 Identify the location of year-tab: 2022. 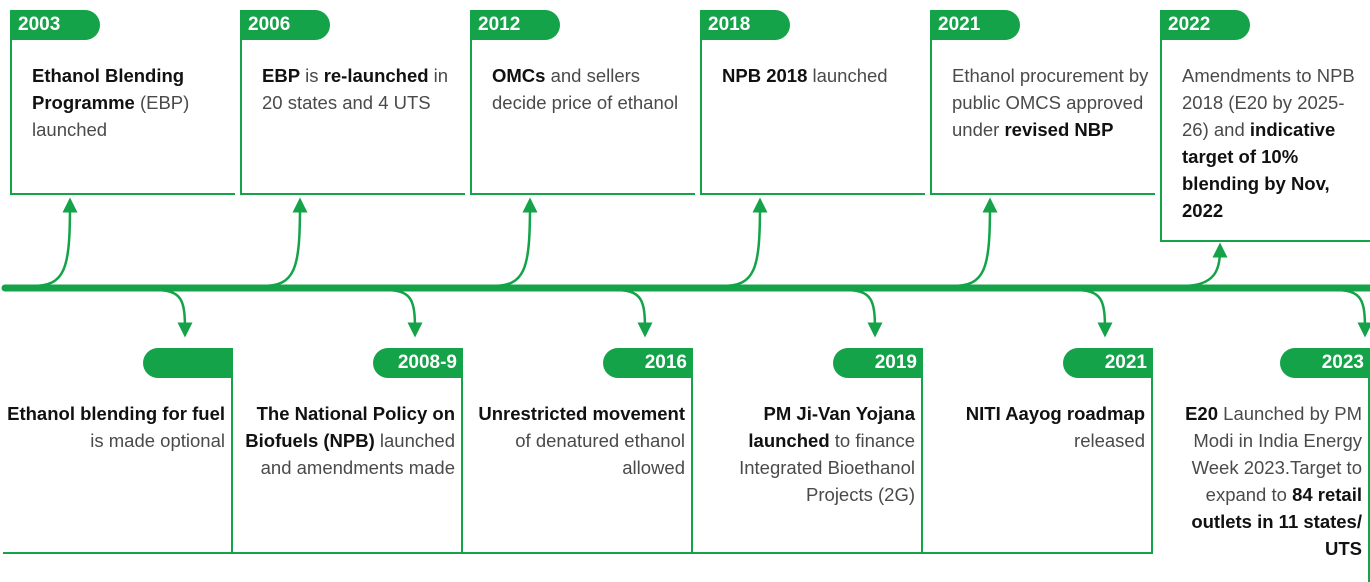
(1205, 25).